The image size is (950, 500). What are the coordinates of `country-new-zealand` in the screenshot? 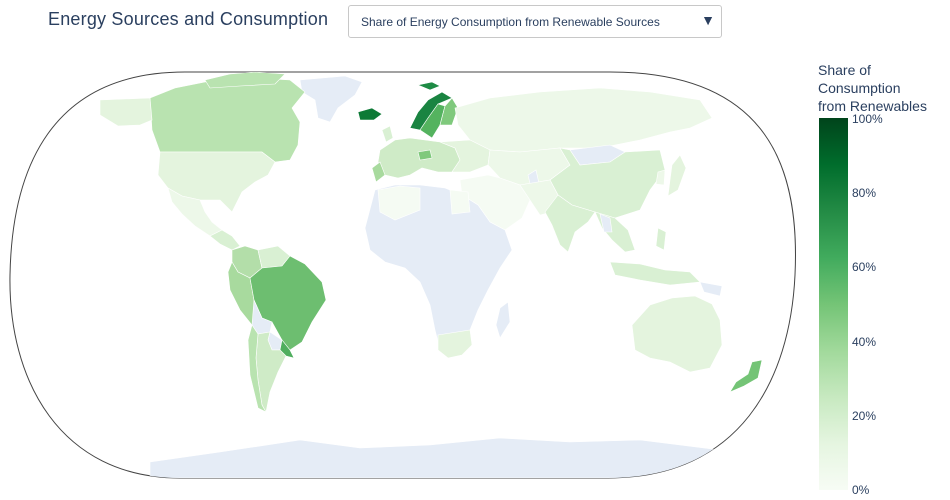 It's located at (746, 376).